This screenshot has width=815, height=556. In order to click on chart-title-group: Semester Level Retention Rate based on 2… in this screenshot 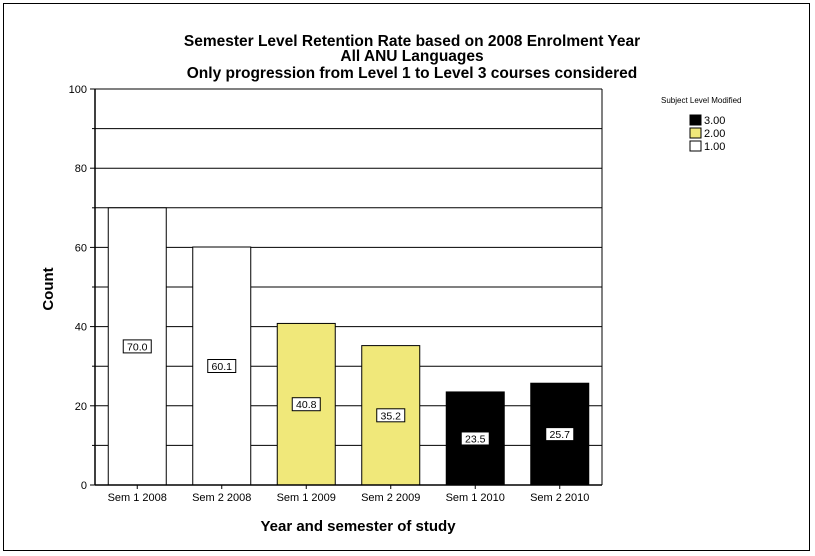, I will do `click(412, 57)`.